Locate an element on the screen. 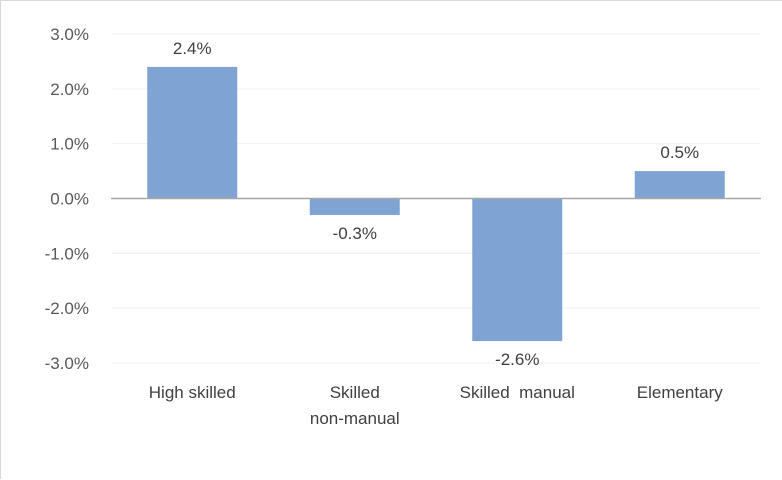 Image resolution: width=782 pixels, height=480 pixels. y-tick-label: -3.0% is located at coordinates (67, 363).